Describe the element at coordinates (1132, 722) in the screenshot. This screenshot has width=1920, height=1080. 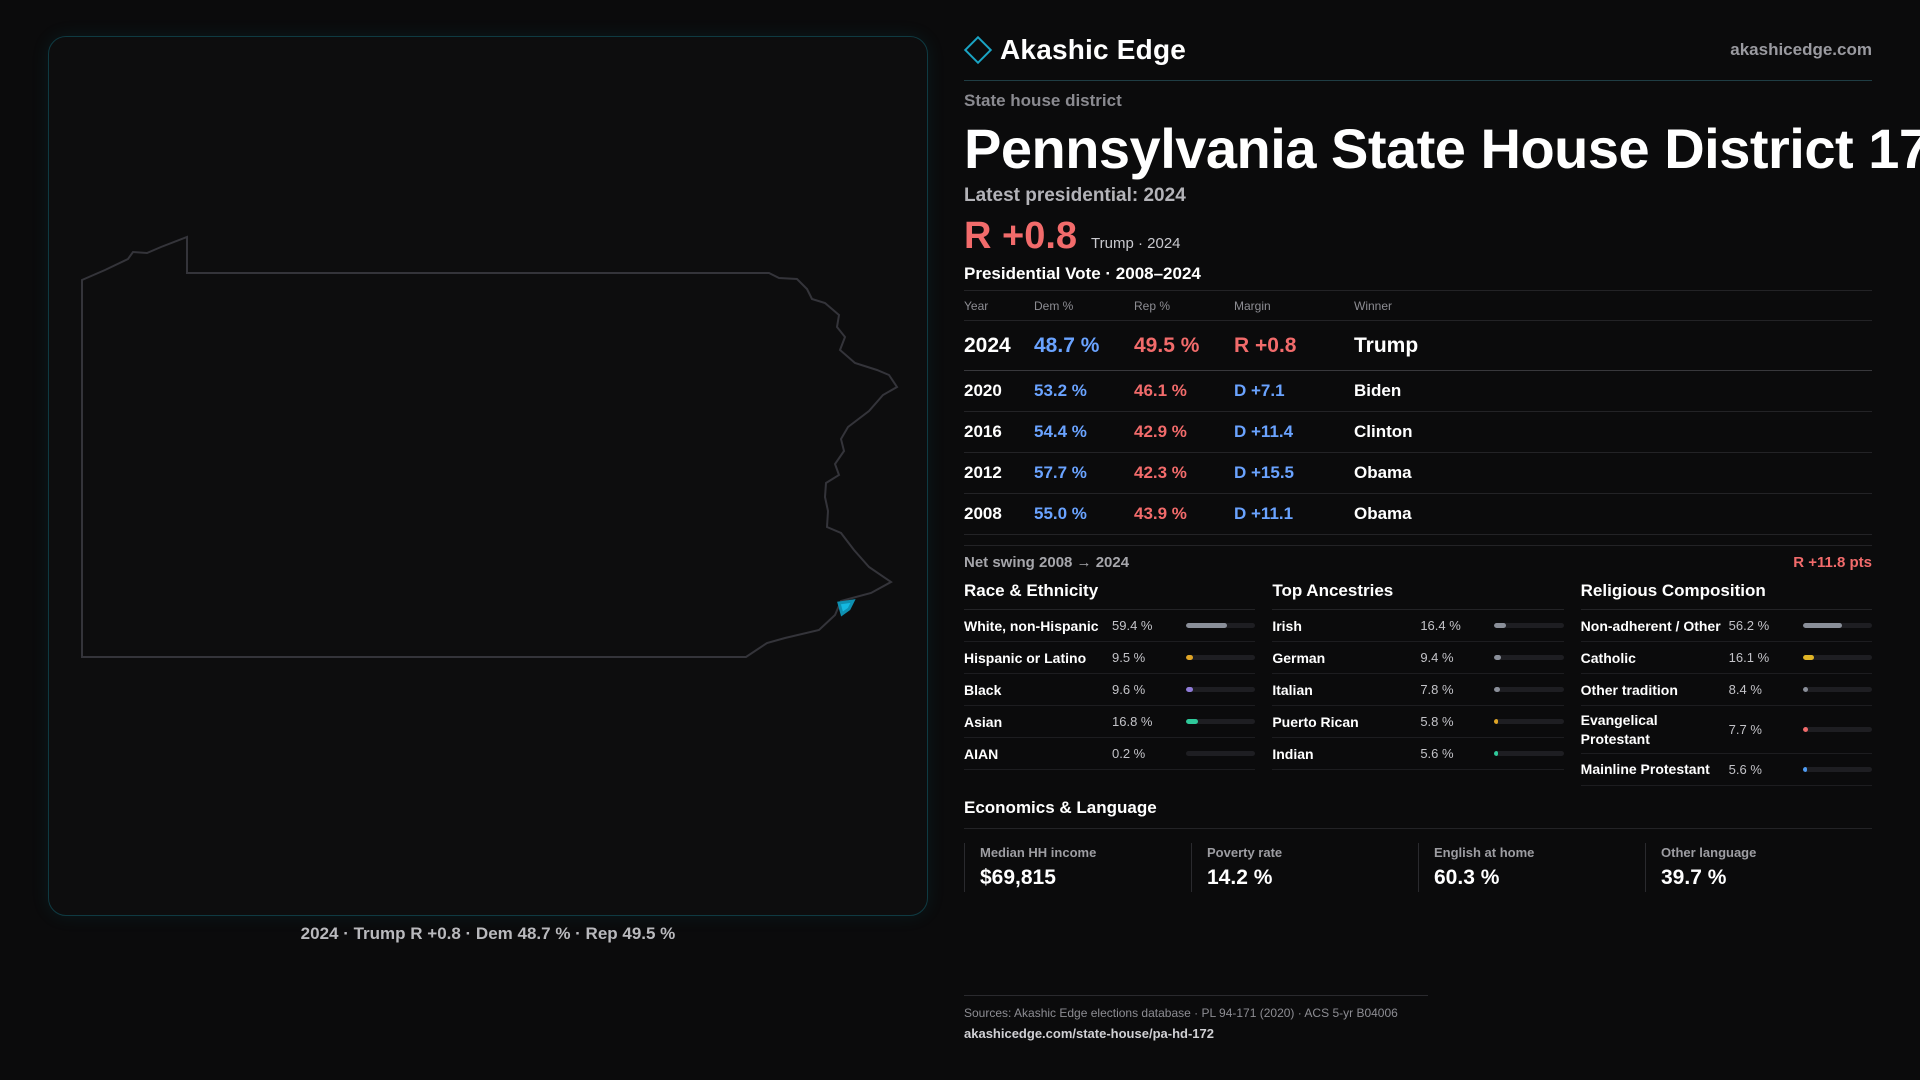
I see `race-value: 16.8 %` at that location.